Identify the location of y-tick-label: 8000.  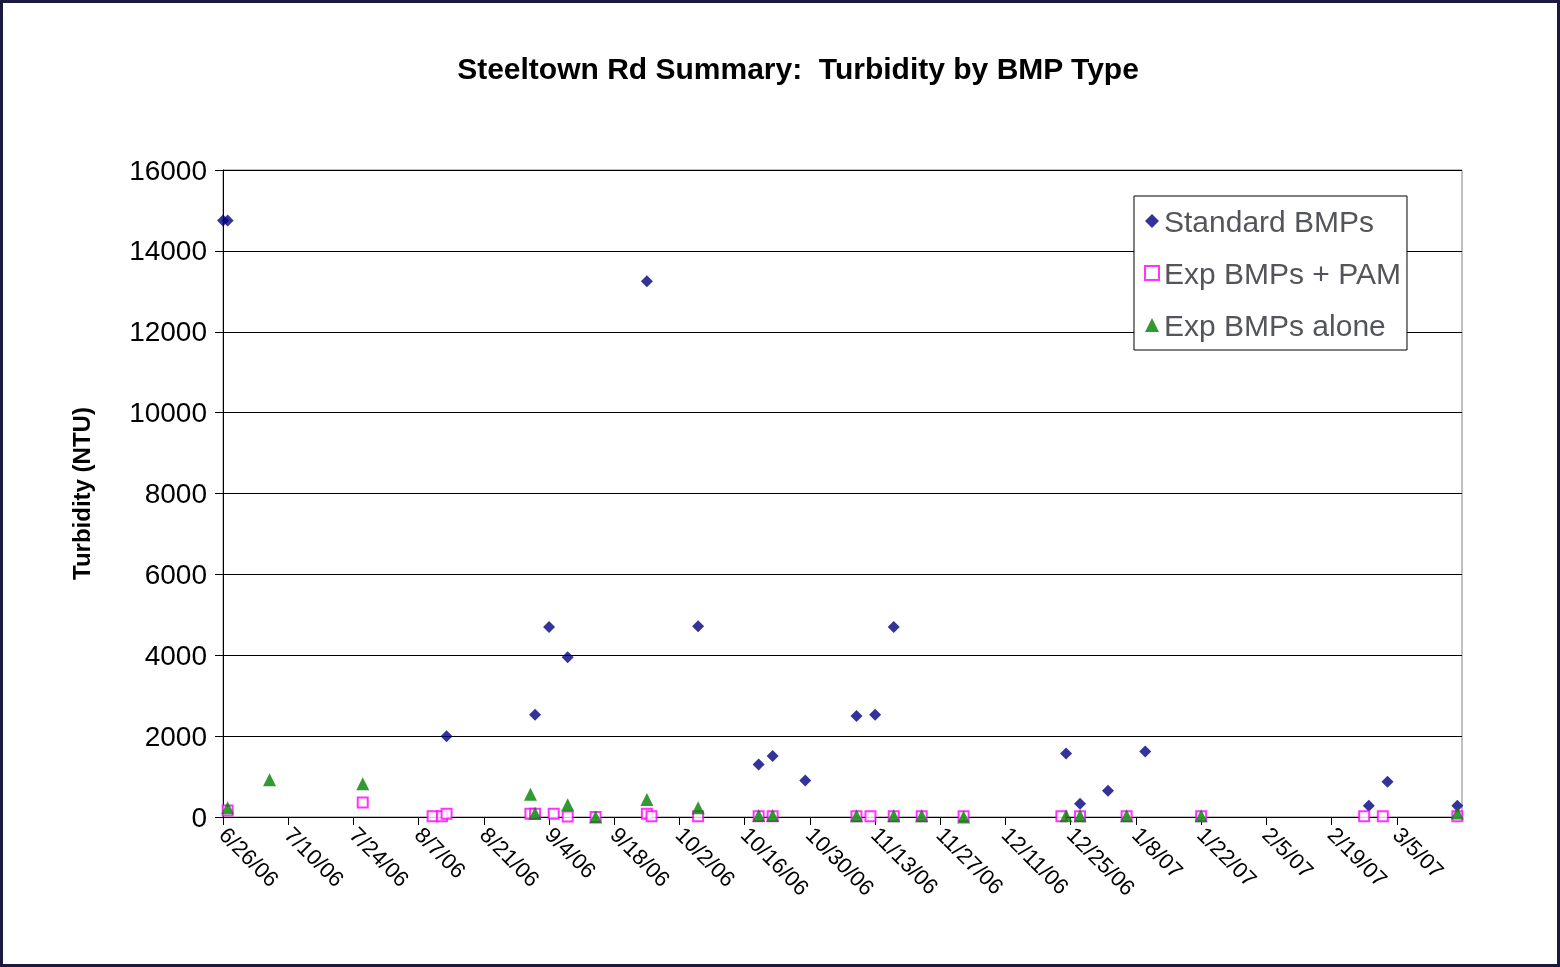
(175, 493).